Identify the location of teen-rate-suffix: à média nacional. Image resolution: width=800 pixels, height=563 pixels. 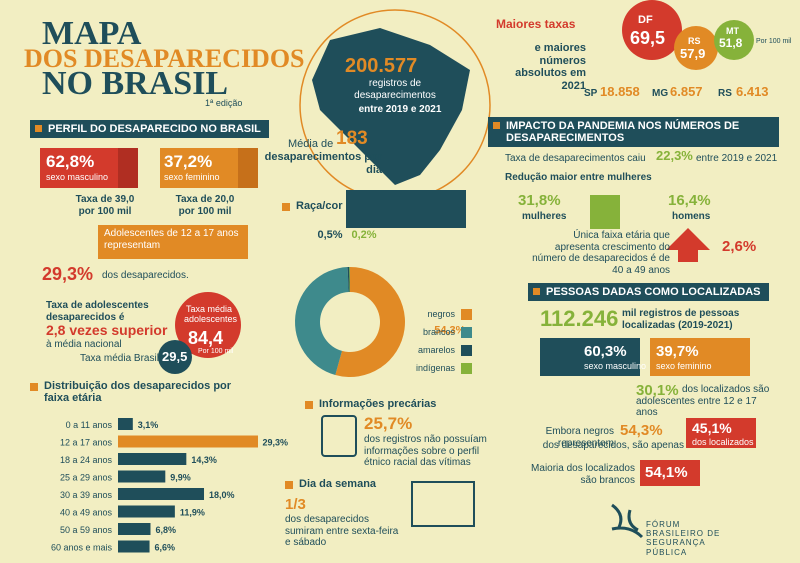
(84, 344).